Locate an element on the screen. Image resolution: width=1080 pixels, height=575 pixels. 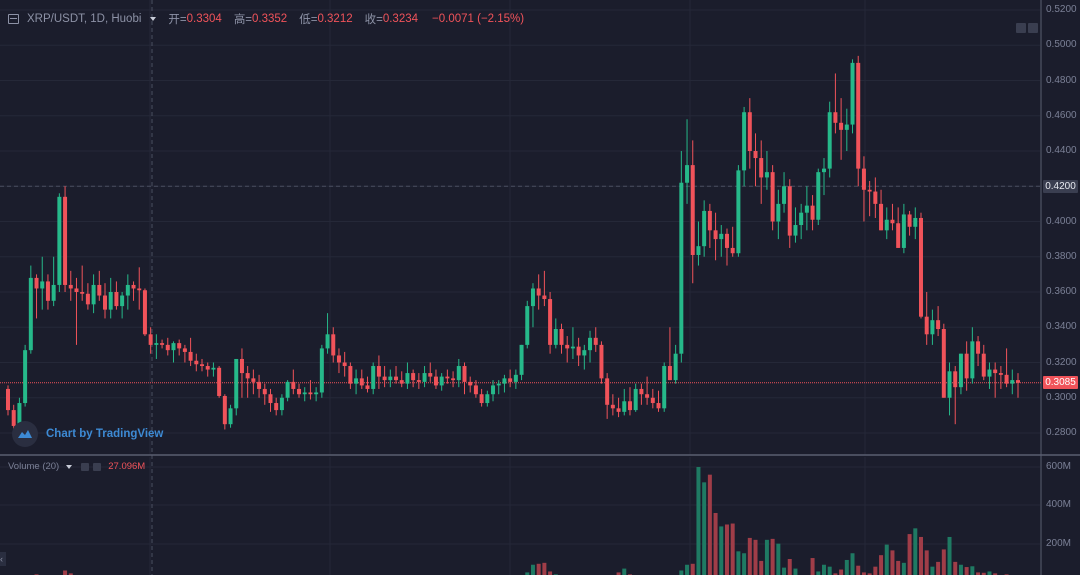
open-value: 0.3304 is located at coordinates (204, 19).